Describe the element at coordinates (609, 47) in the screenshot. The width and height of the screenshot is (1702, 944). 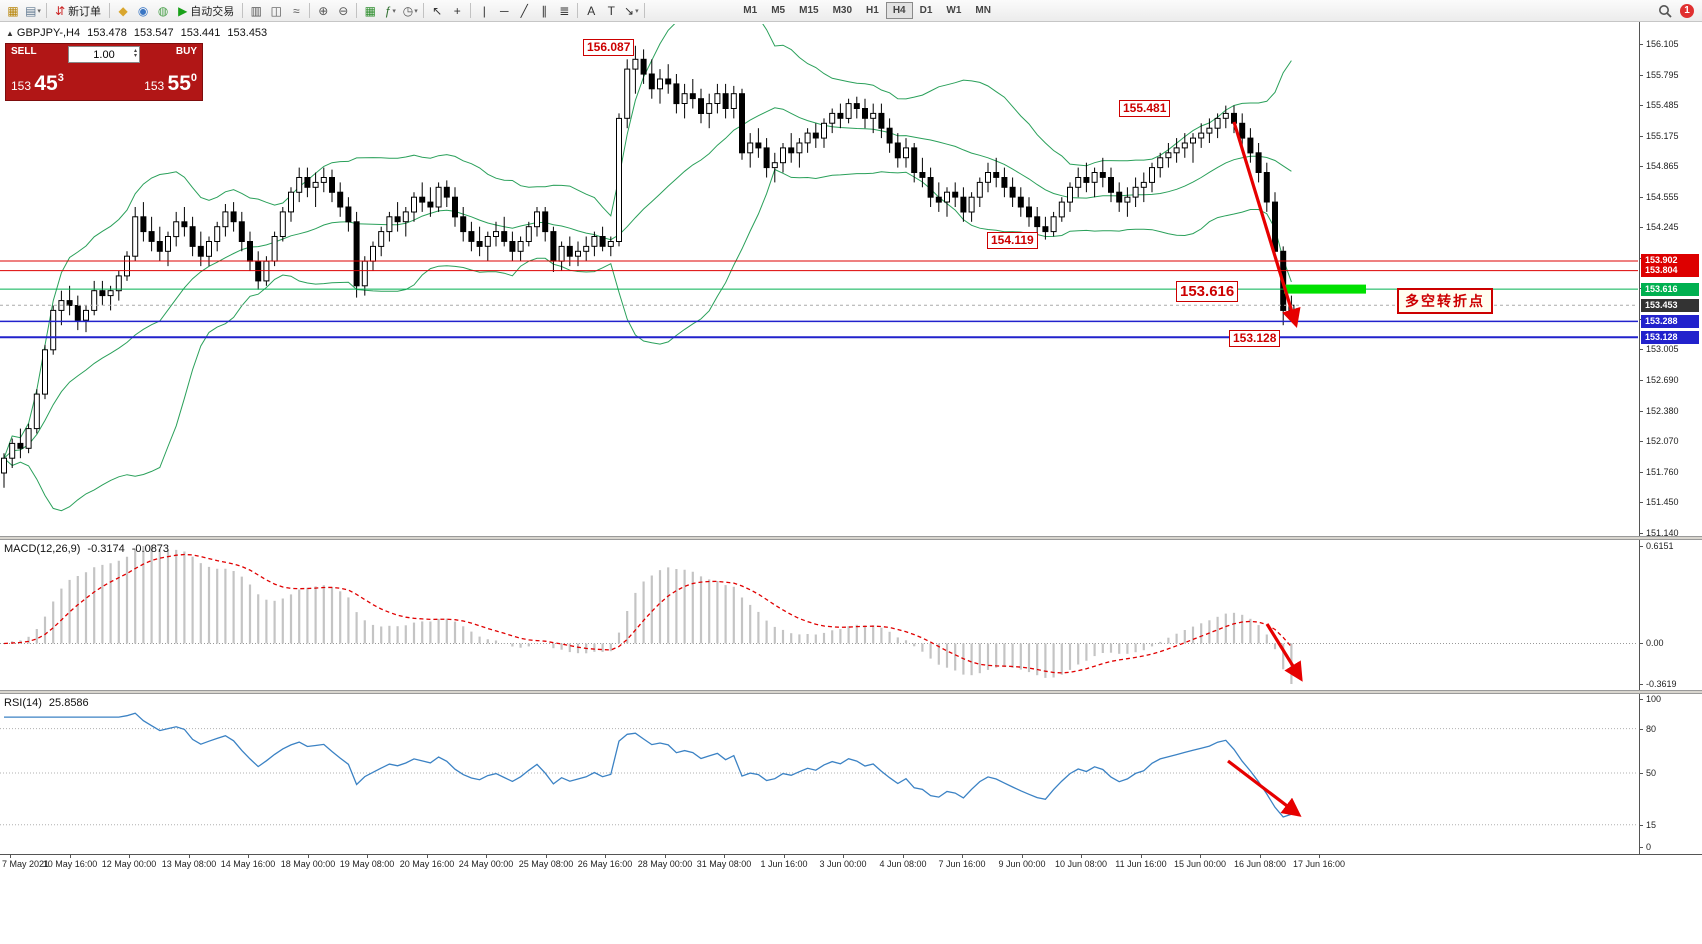
I see `price-callout-156.087: 156.087` at that location.